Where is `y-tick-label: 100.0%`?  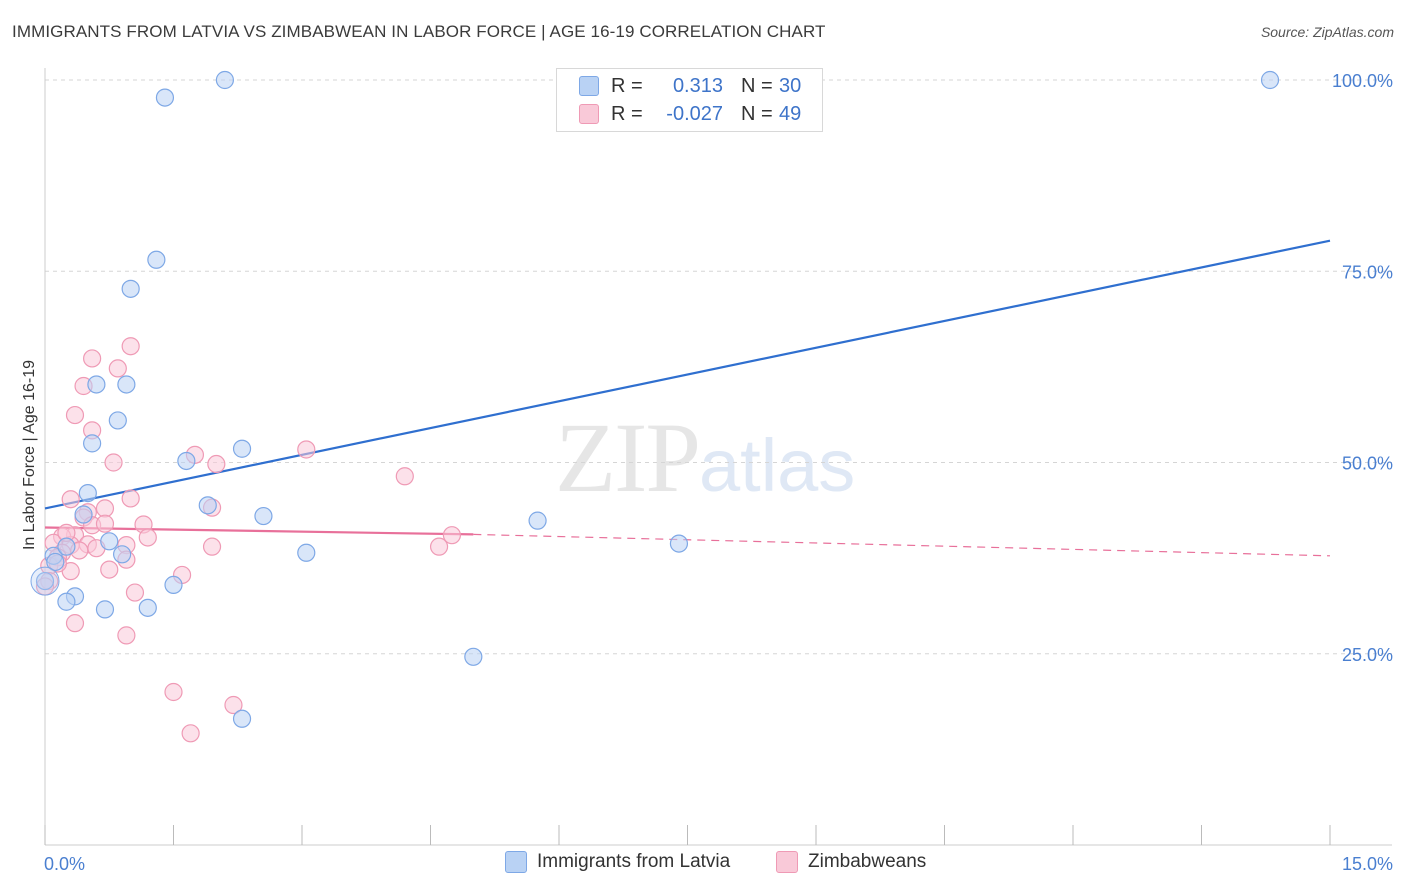 y-tick-label: 100.0% is located at coordinates (1362, 81).